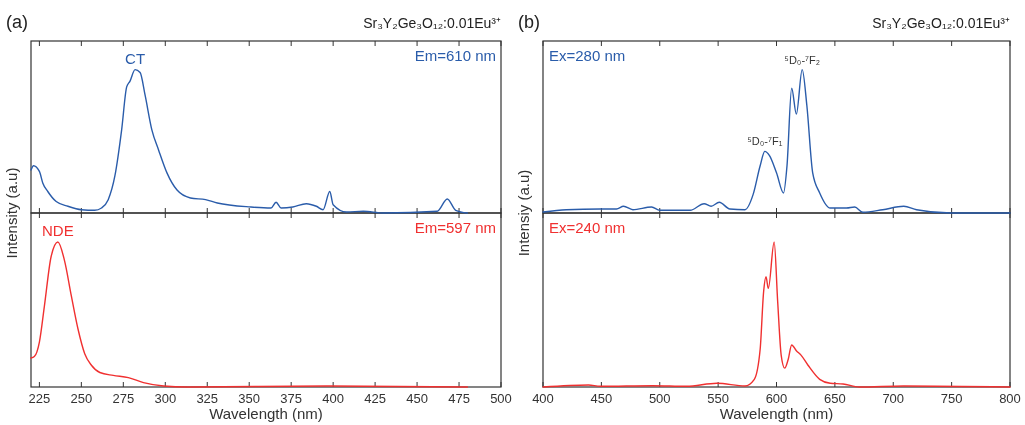  What do you see at coordinates (81, 398) in the screenshot?
I see `x-tick-label: 250` at bounding box center [81, 398].